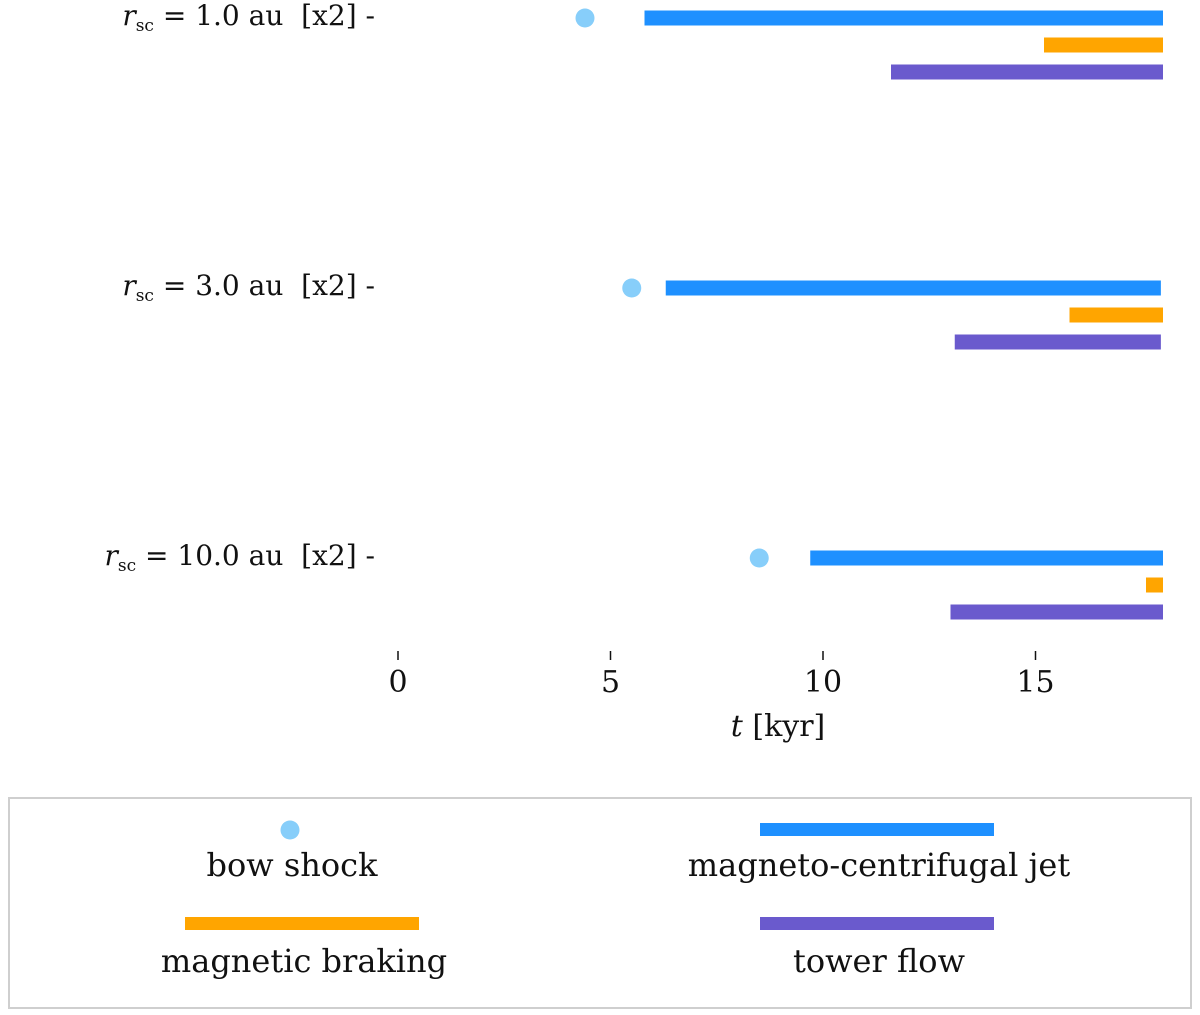  I want to click on legend-tower-flow-marker, so click(877, 923).